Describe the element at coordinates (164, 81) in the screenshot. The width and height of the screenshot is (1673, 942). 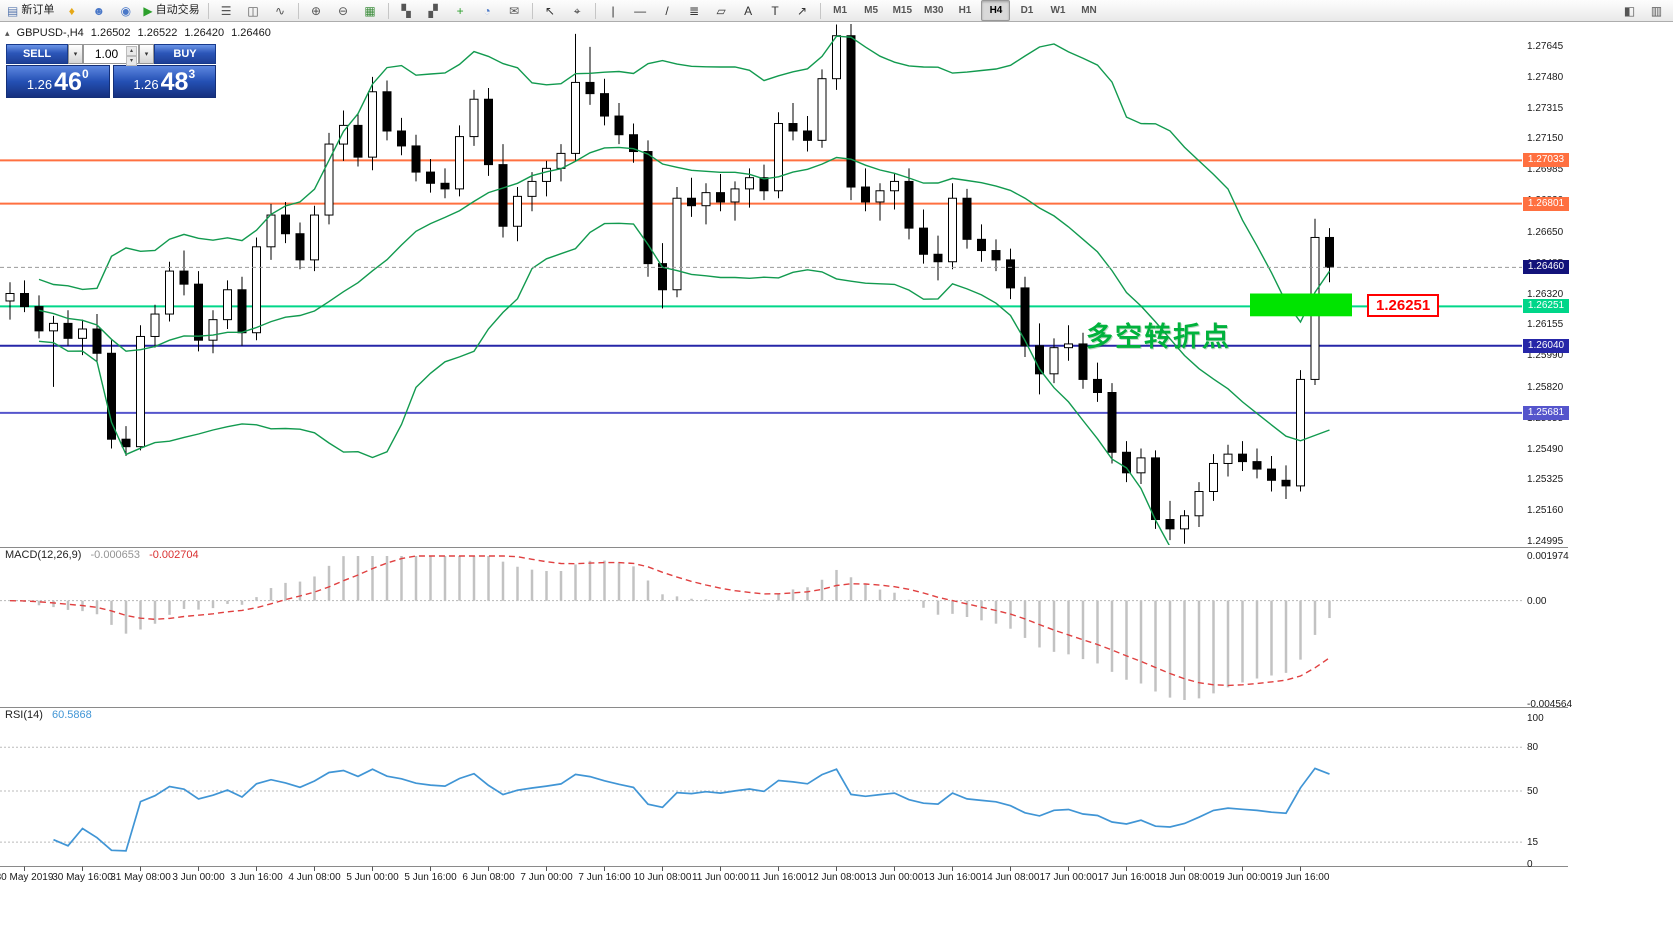
I see `buy-price-button: 1.26 48 3` at that location.